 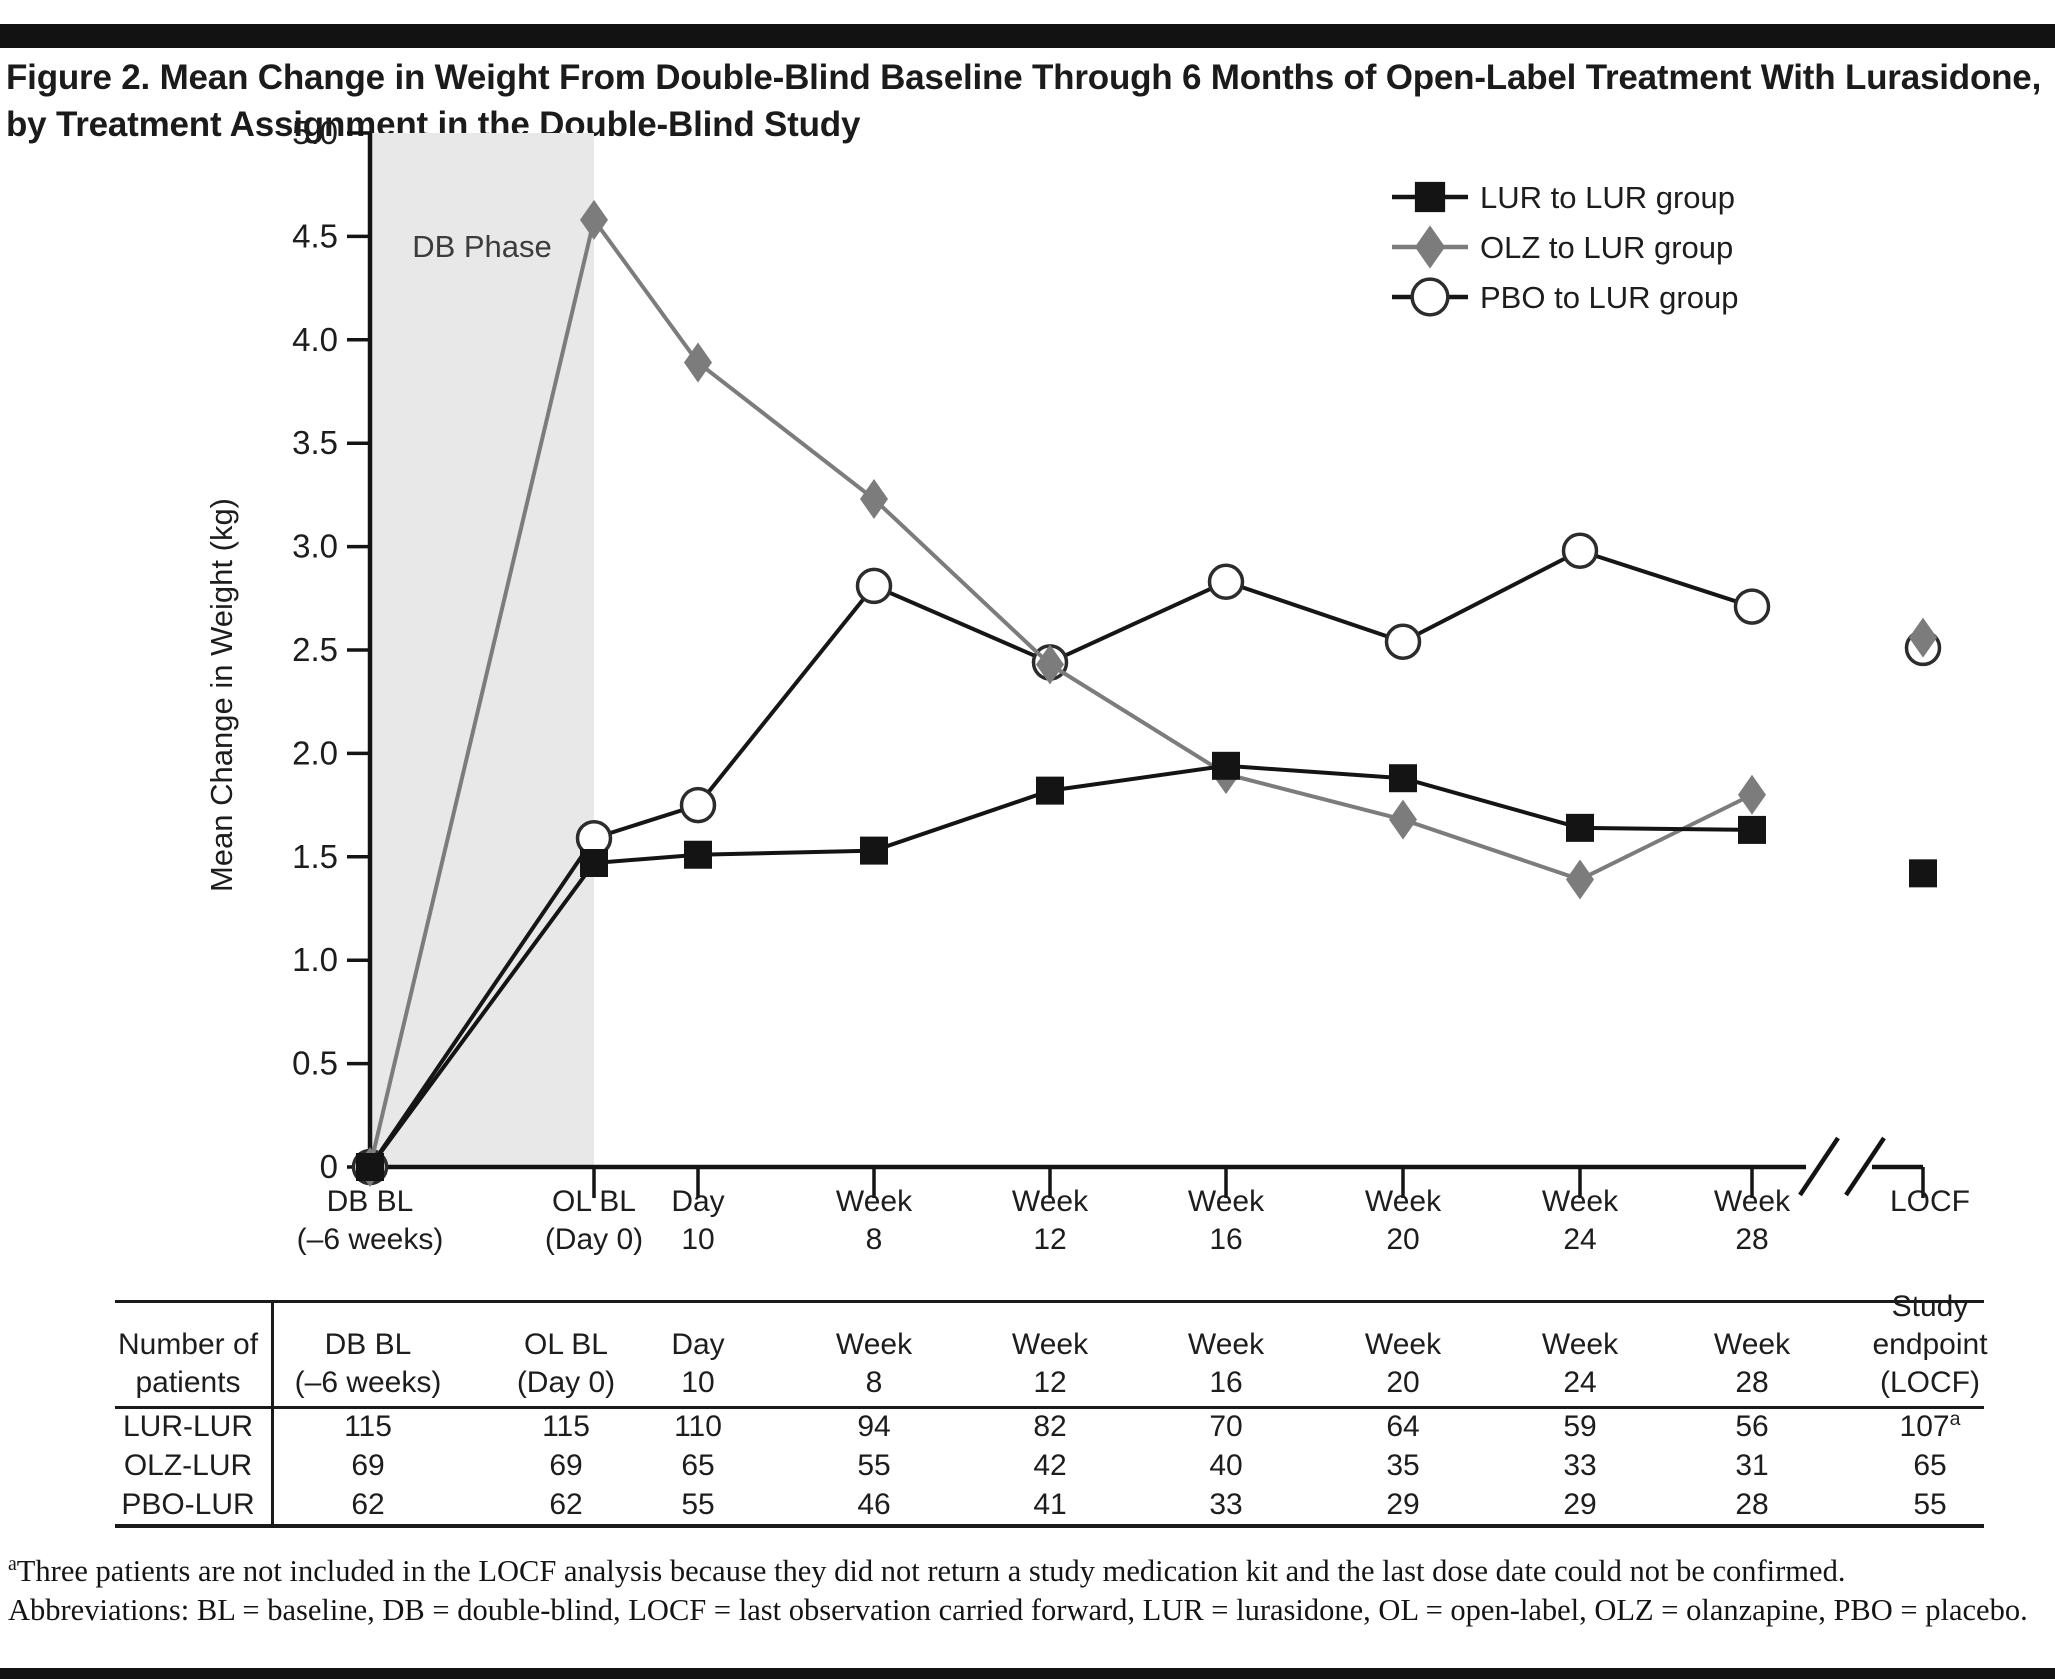 I want to click on table-divider, so click(x=272, y=1413).